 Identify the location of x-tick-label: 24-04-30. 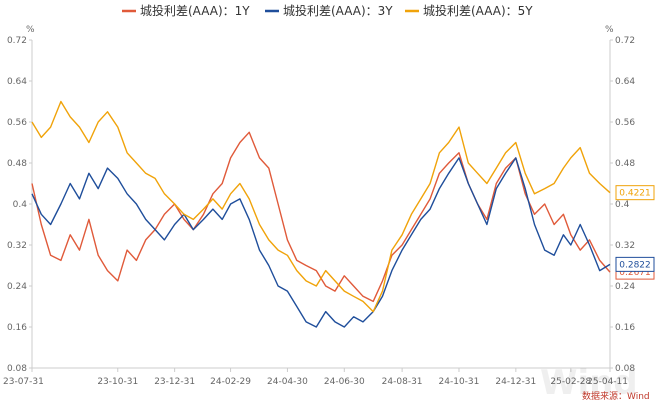
(287, 382).